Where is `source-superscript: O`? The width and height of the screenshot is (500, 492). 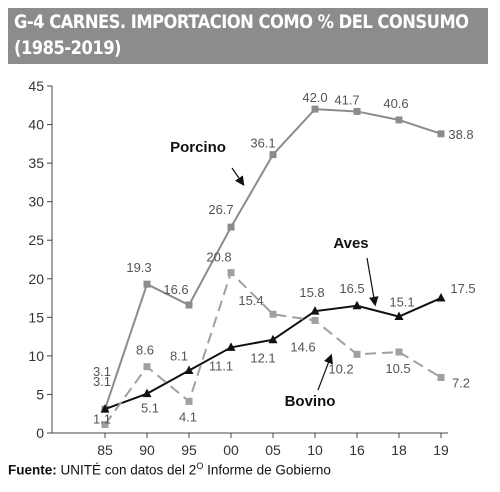 source-superscript: O is located at coordinates (200, 466).